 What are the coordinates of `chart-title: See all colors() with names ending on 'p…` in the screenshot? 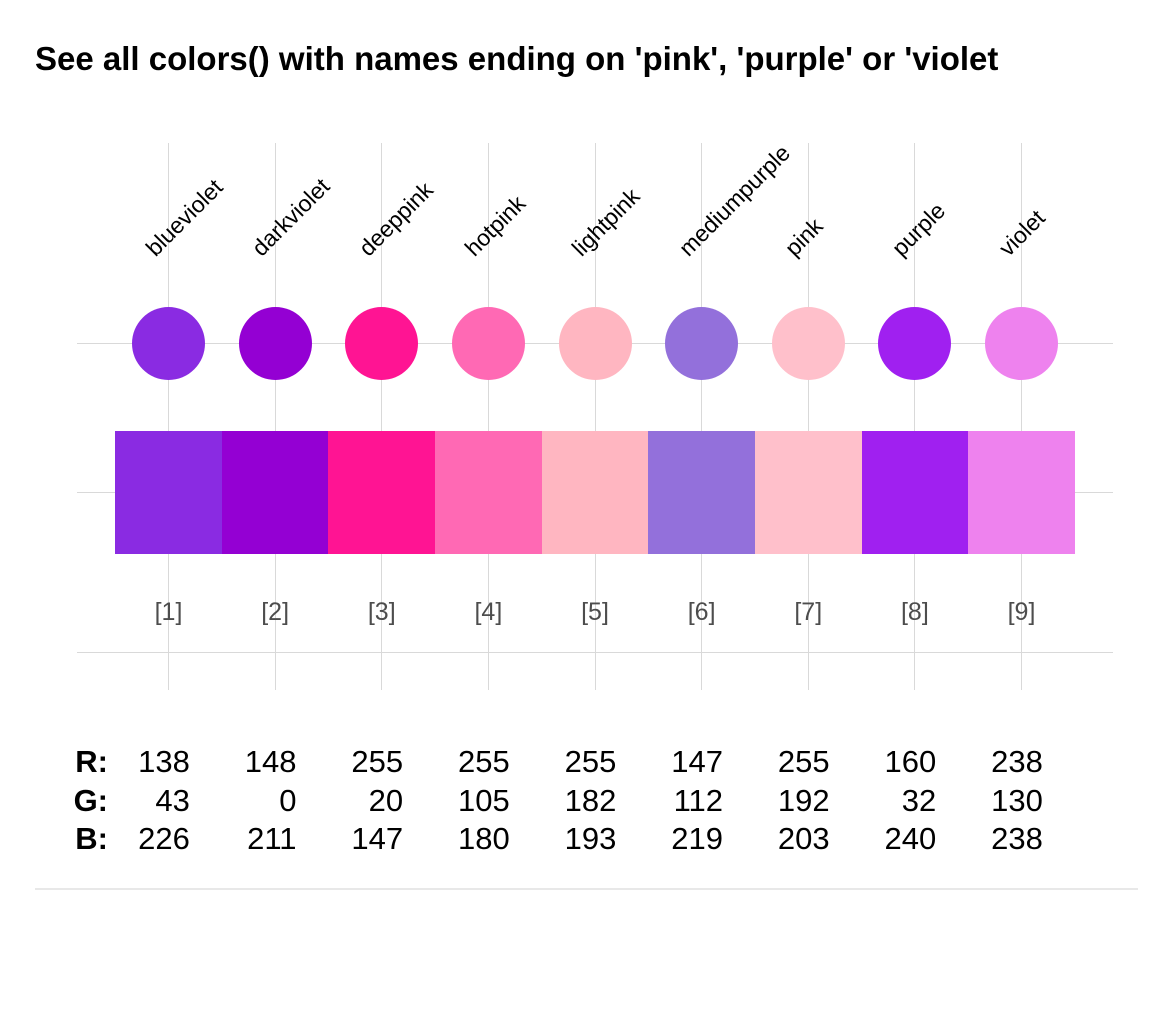 It's located at (517, 58).